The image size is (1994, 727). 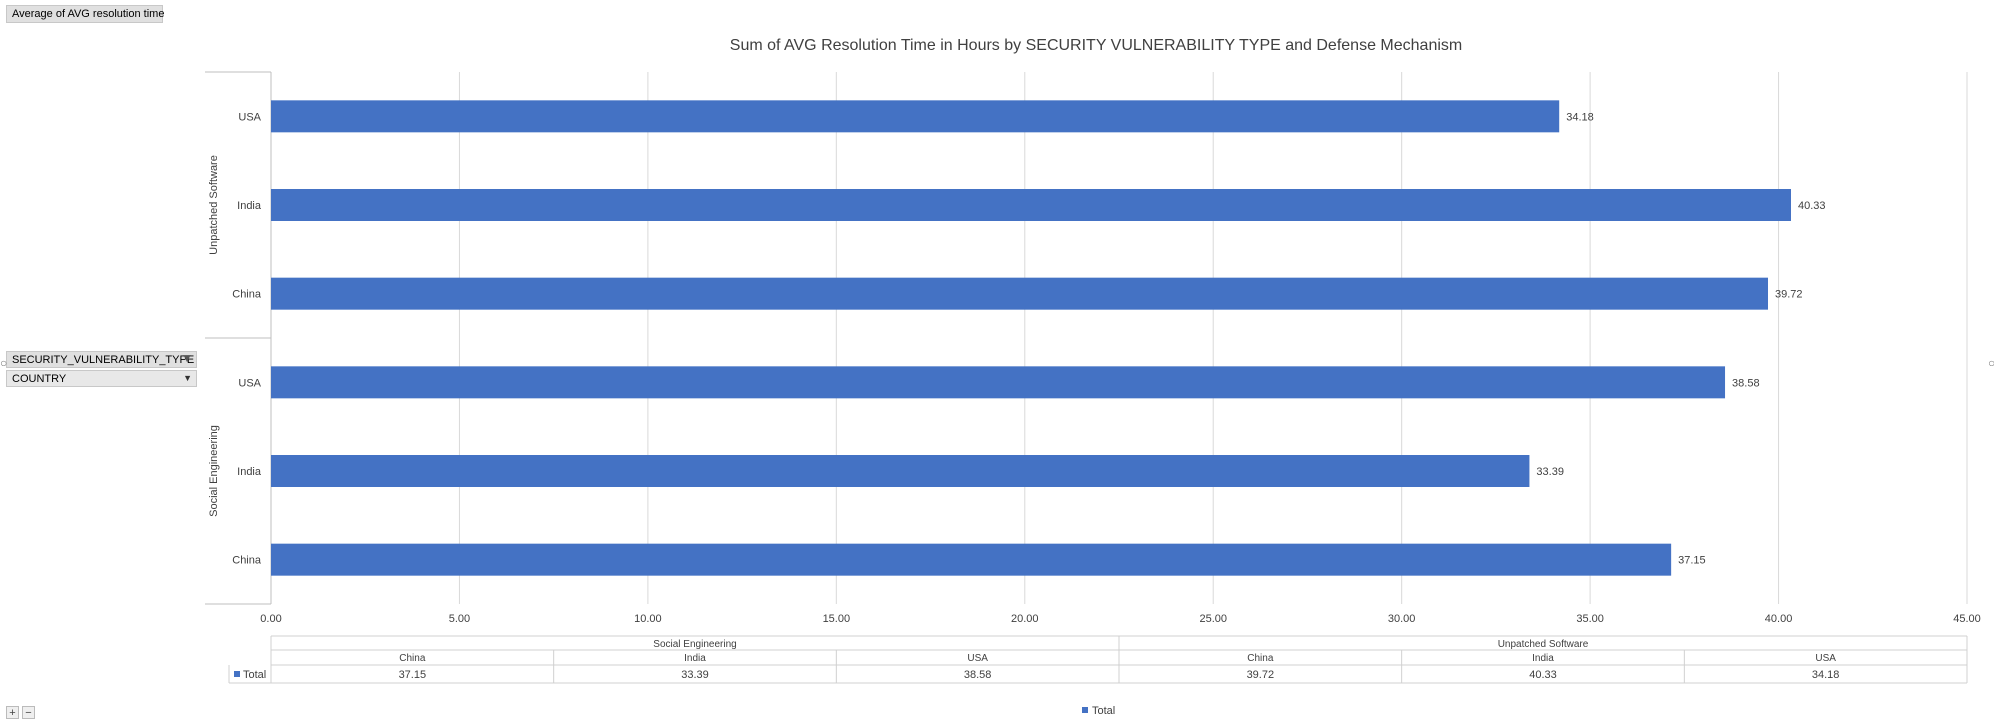 What do you see at coordinates (1025, 619) in the screenshot?
I see `x-tick-label: 20.00` at bounding box center [1025, 619].